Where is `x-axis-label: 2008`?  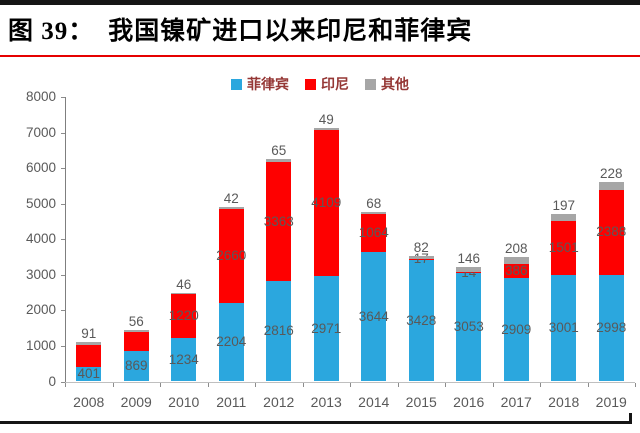
x-axis-label: 2008 is located at coordinates (89, 401).